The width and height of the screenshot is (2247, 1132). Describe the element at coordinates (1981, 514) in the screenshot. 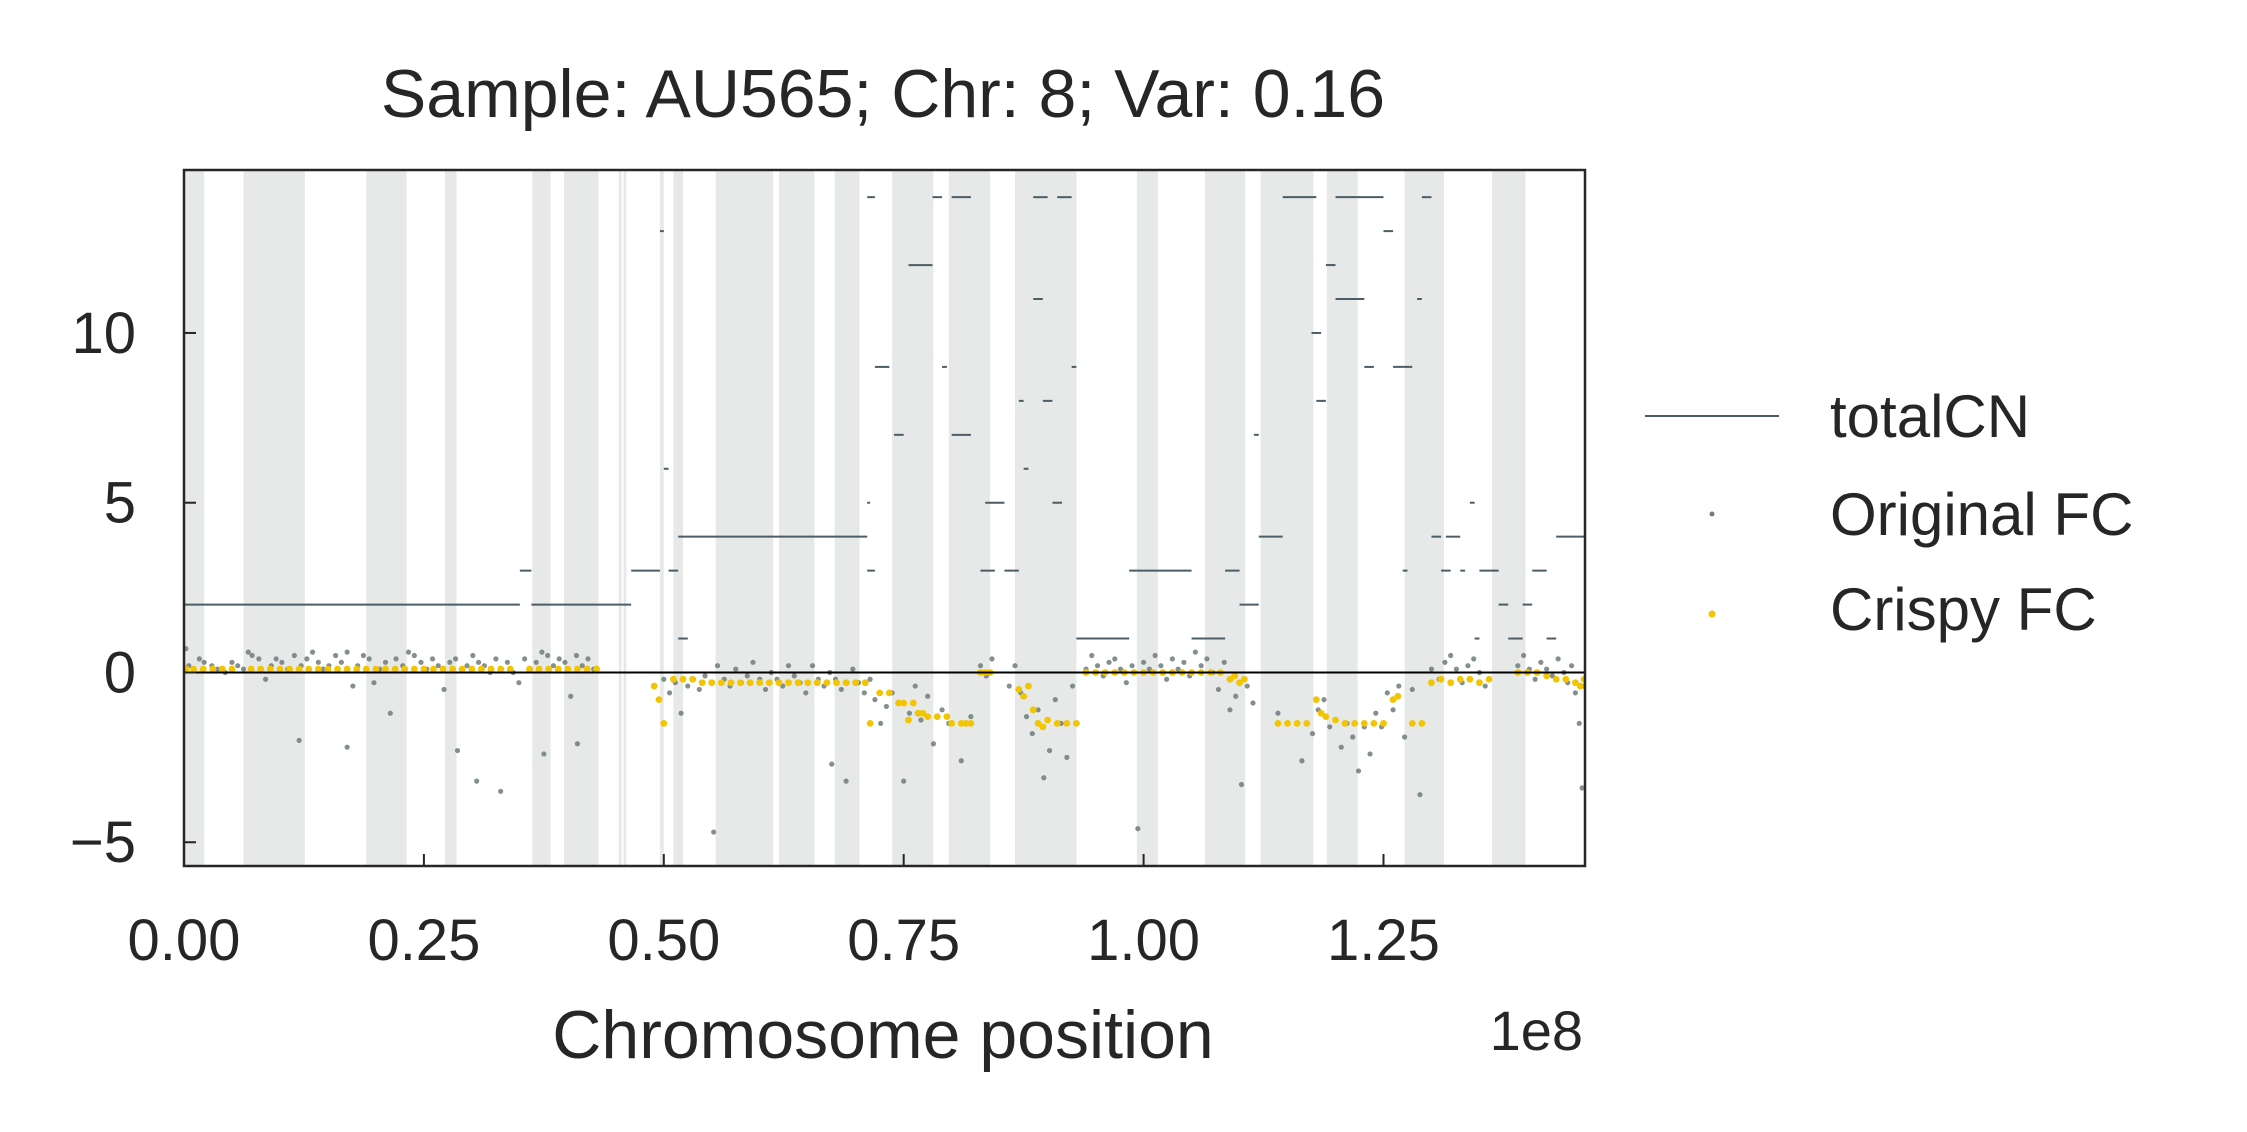

I see `legend-original-label: Original FC` at that location.